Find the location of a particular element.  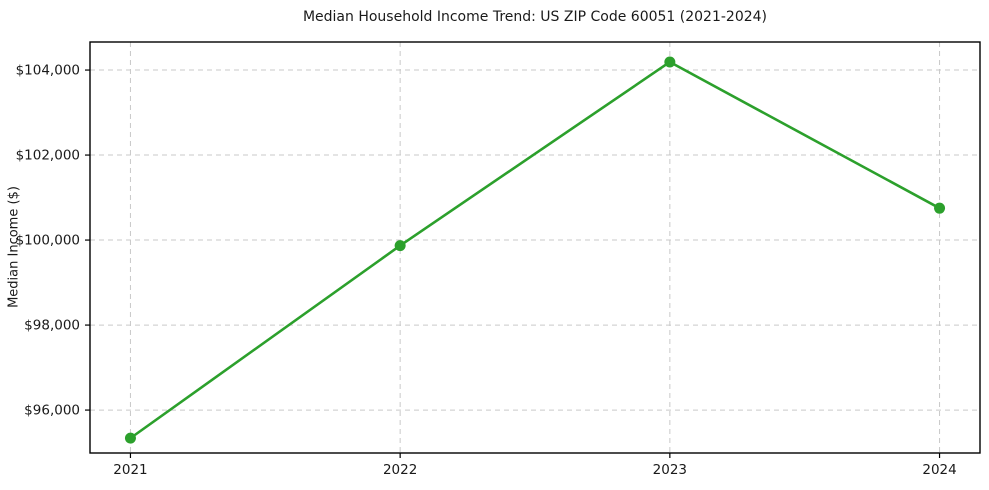

y-tick-label: $104,000 is located at coordinates (48, 71).